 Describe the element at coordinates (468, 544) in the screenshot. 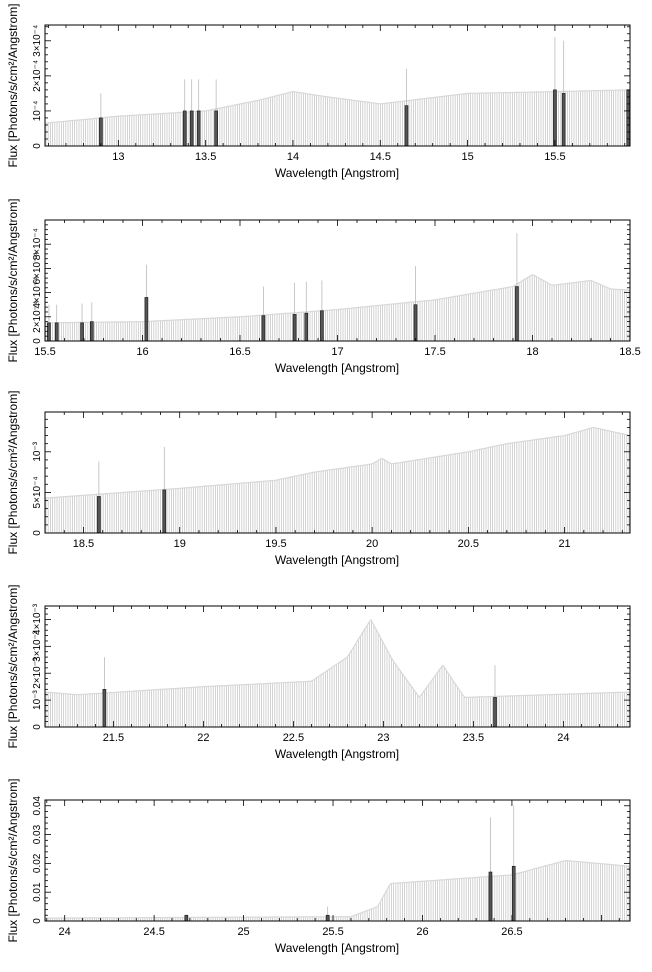

I see `x-tick-label: 20.5` at that location.